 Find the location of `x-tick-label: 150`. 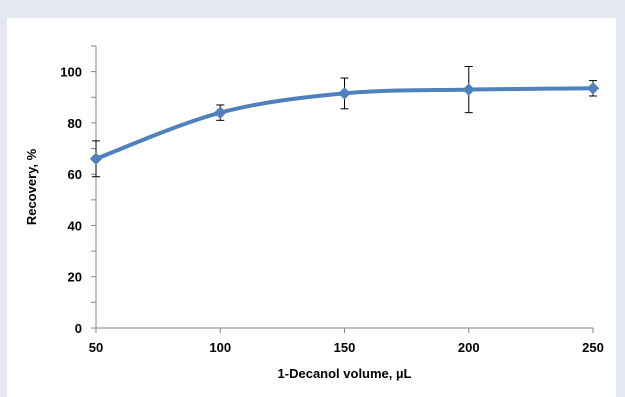

x-tick-label: 150 is located at coordinates (345, 347).